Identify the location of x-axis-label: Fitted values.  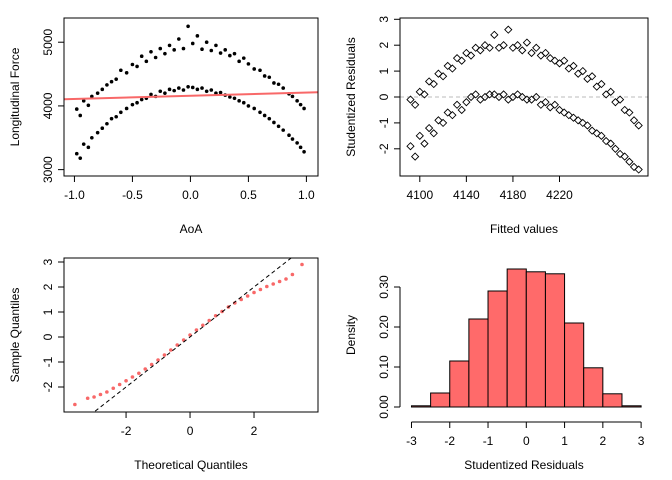
(524, 229).